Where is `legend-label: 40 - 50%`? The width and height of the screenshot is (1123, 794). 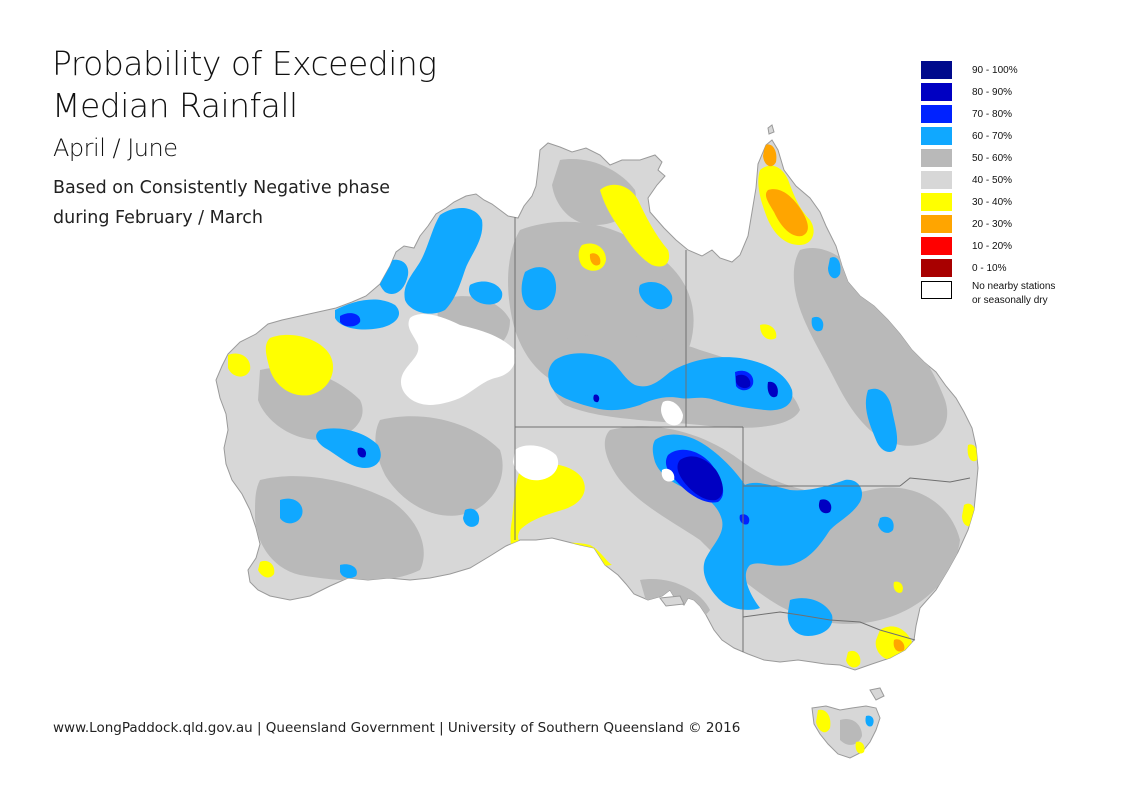 legend-label: 40 - 50% is located at coordinates (992, 180).